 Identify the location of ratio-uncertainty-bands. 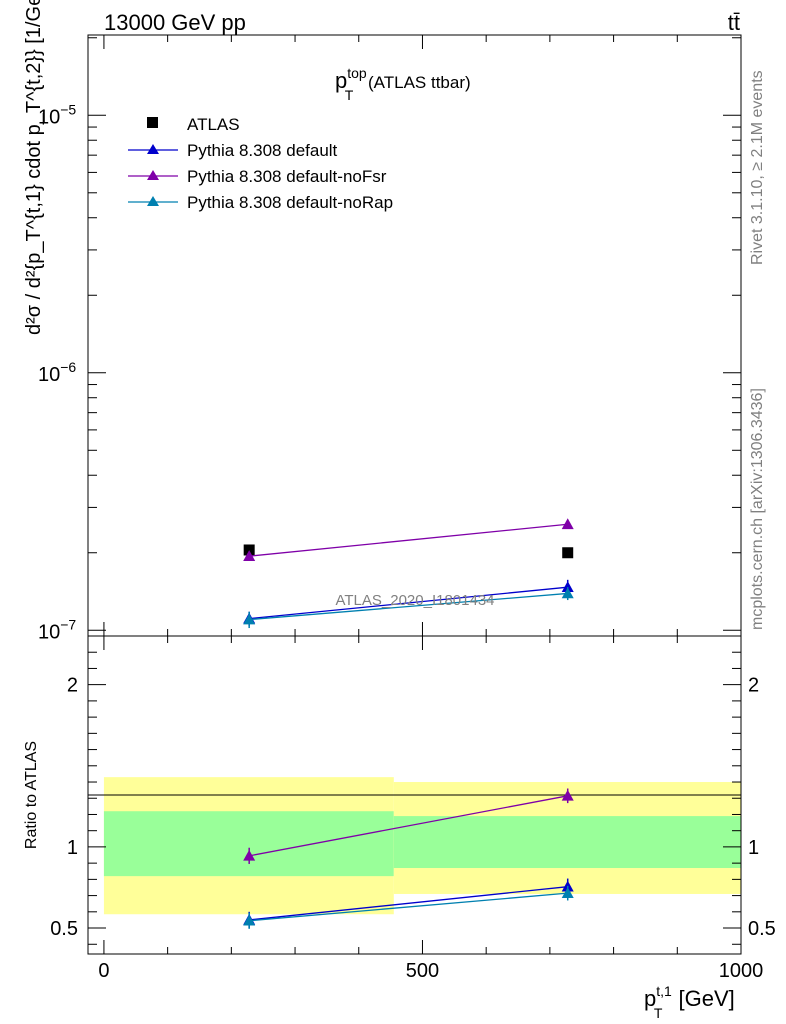
(422, 846).